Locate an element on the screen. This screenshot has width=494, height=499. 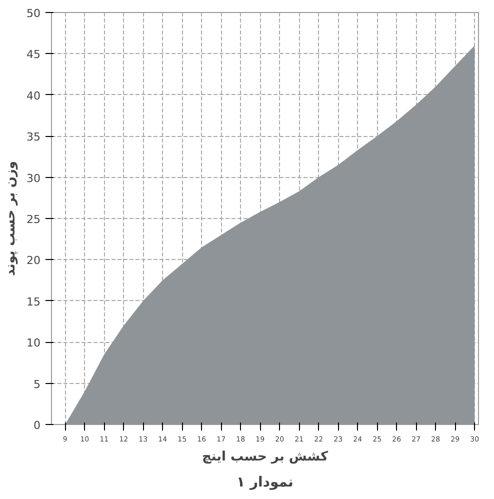
y-tick-label: 20 is located at coordinates (33, 261).